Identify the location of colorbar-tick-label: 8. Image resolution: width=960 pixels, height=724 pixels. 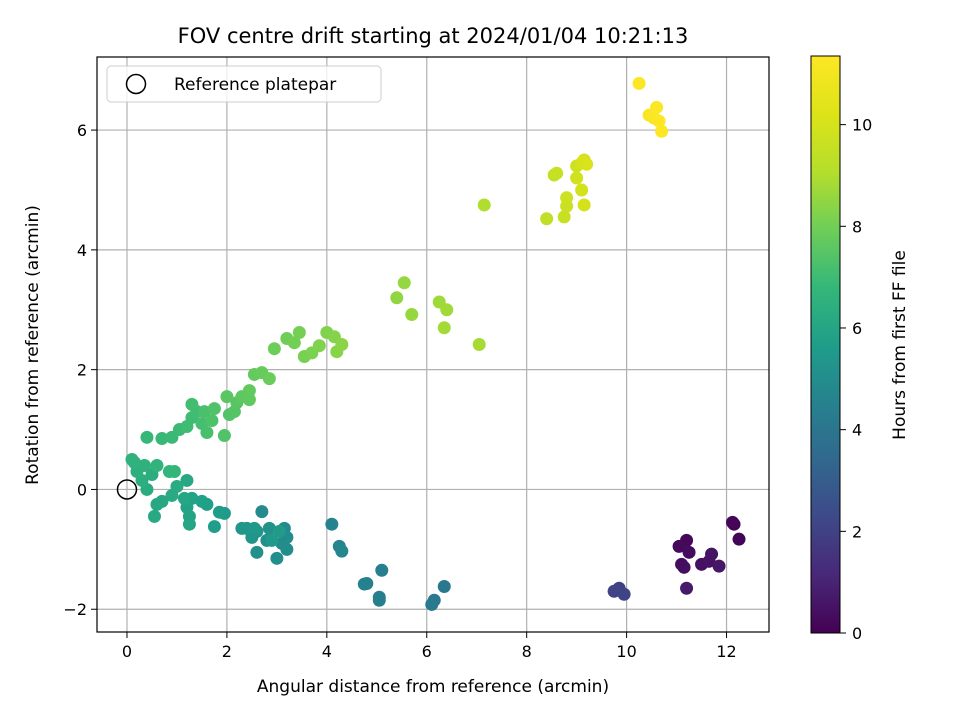
(857, 226).